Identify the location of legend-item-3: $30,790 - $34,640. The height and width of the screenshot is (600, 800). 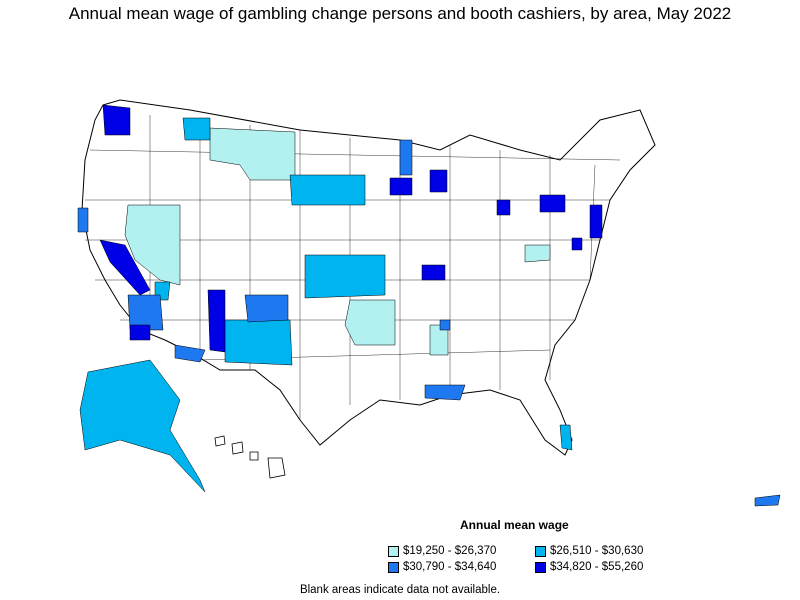
(442, 567).